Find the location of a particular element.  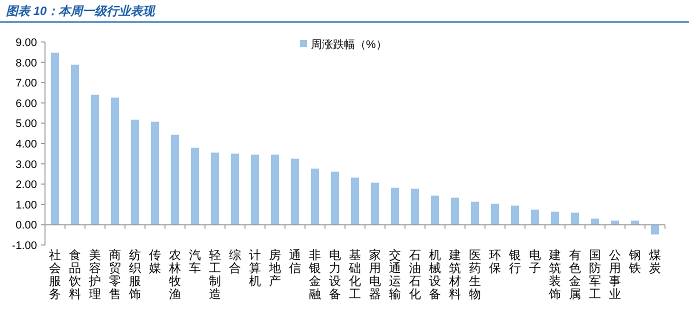

x-tick-label: 综合 is located at coordinates (235, 261).